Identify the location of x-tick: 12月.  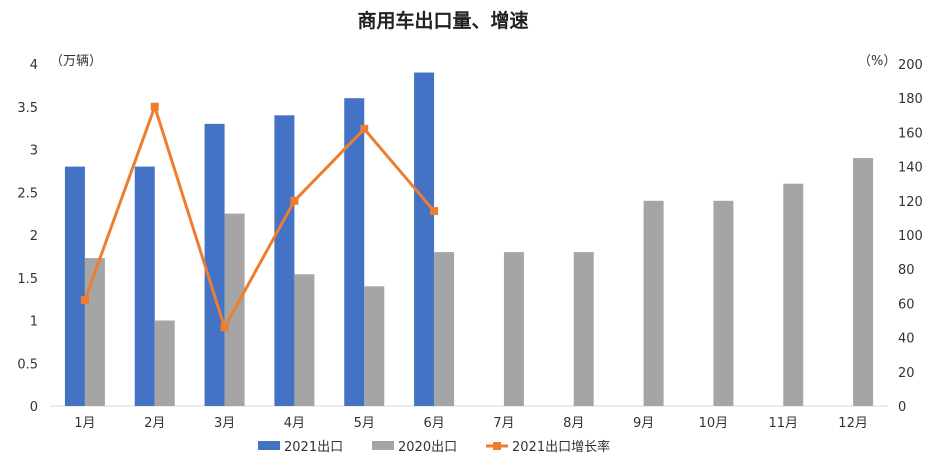
(853, 423).